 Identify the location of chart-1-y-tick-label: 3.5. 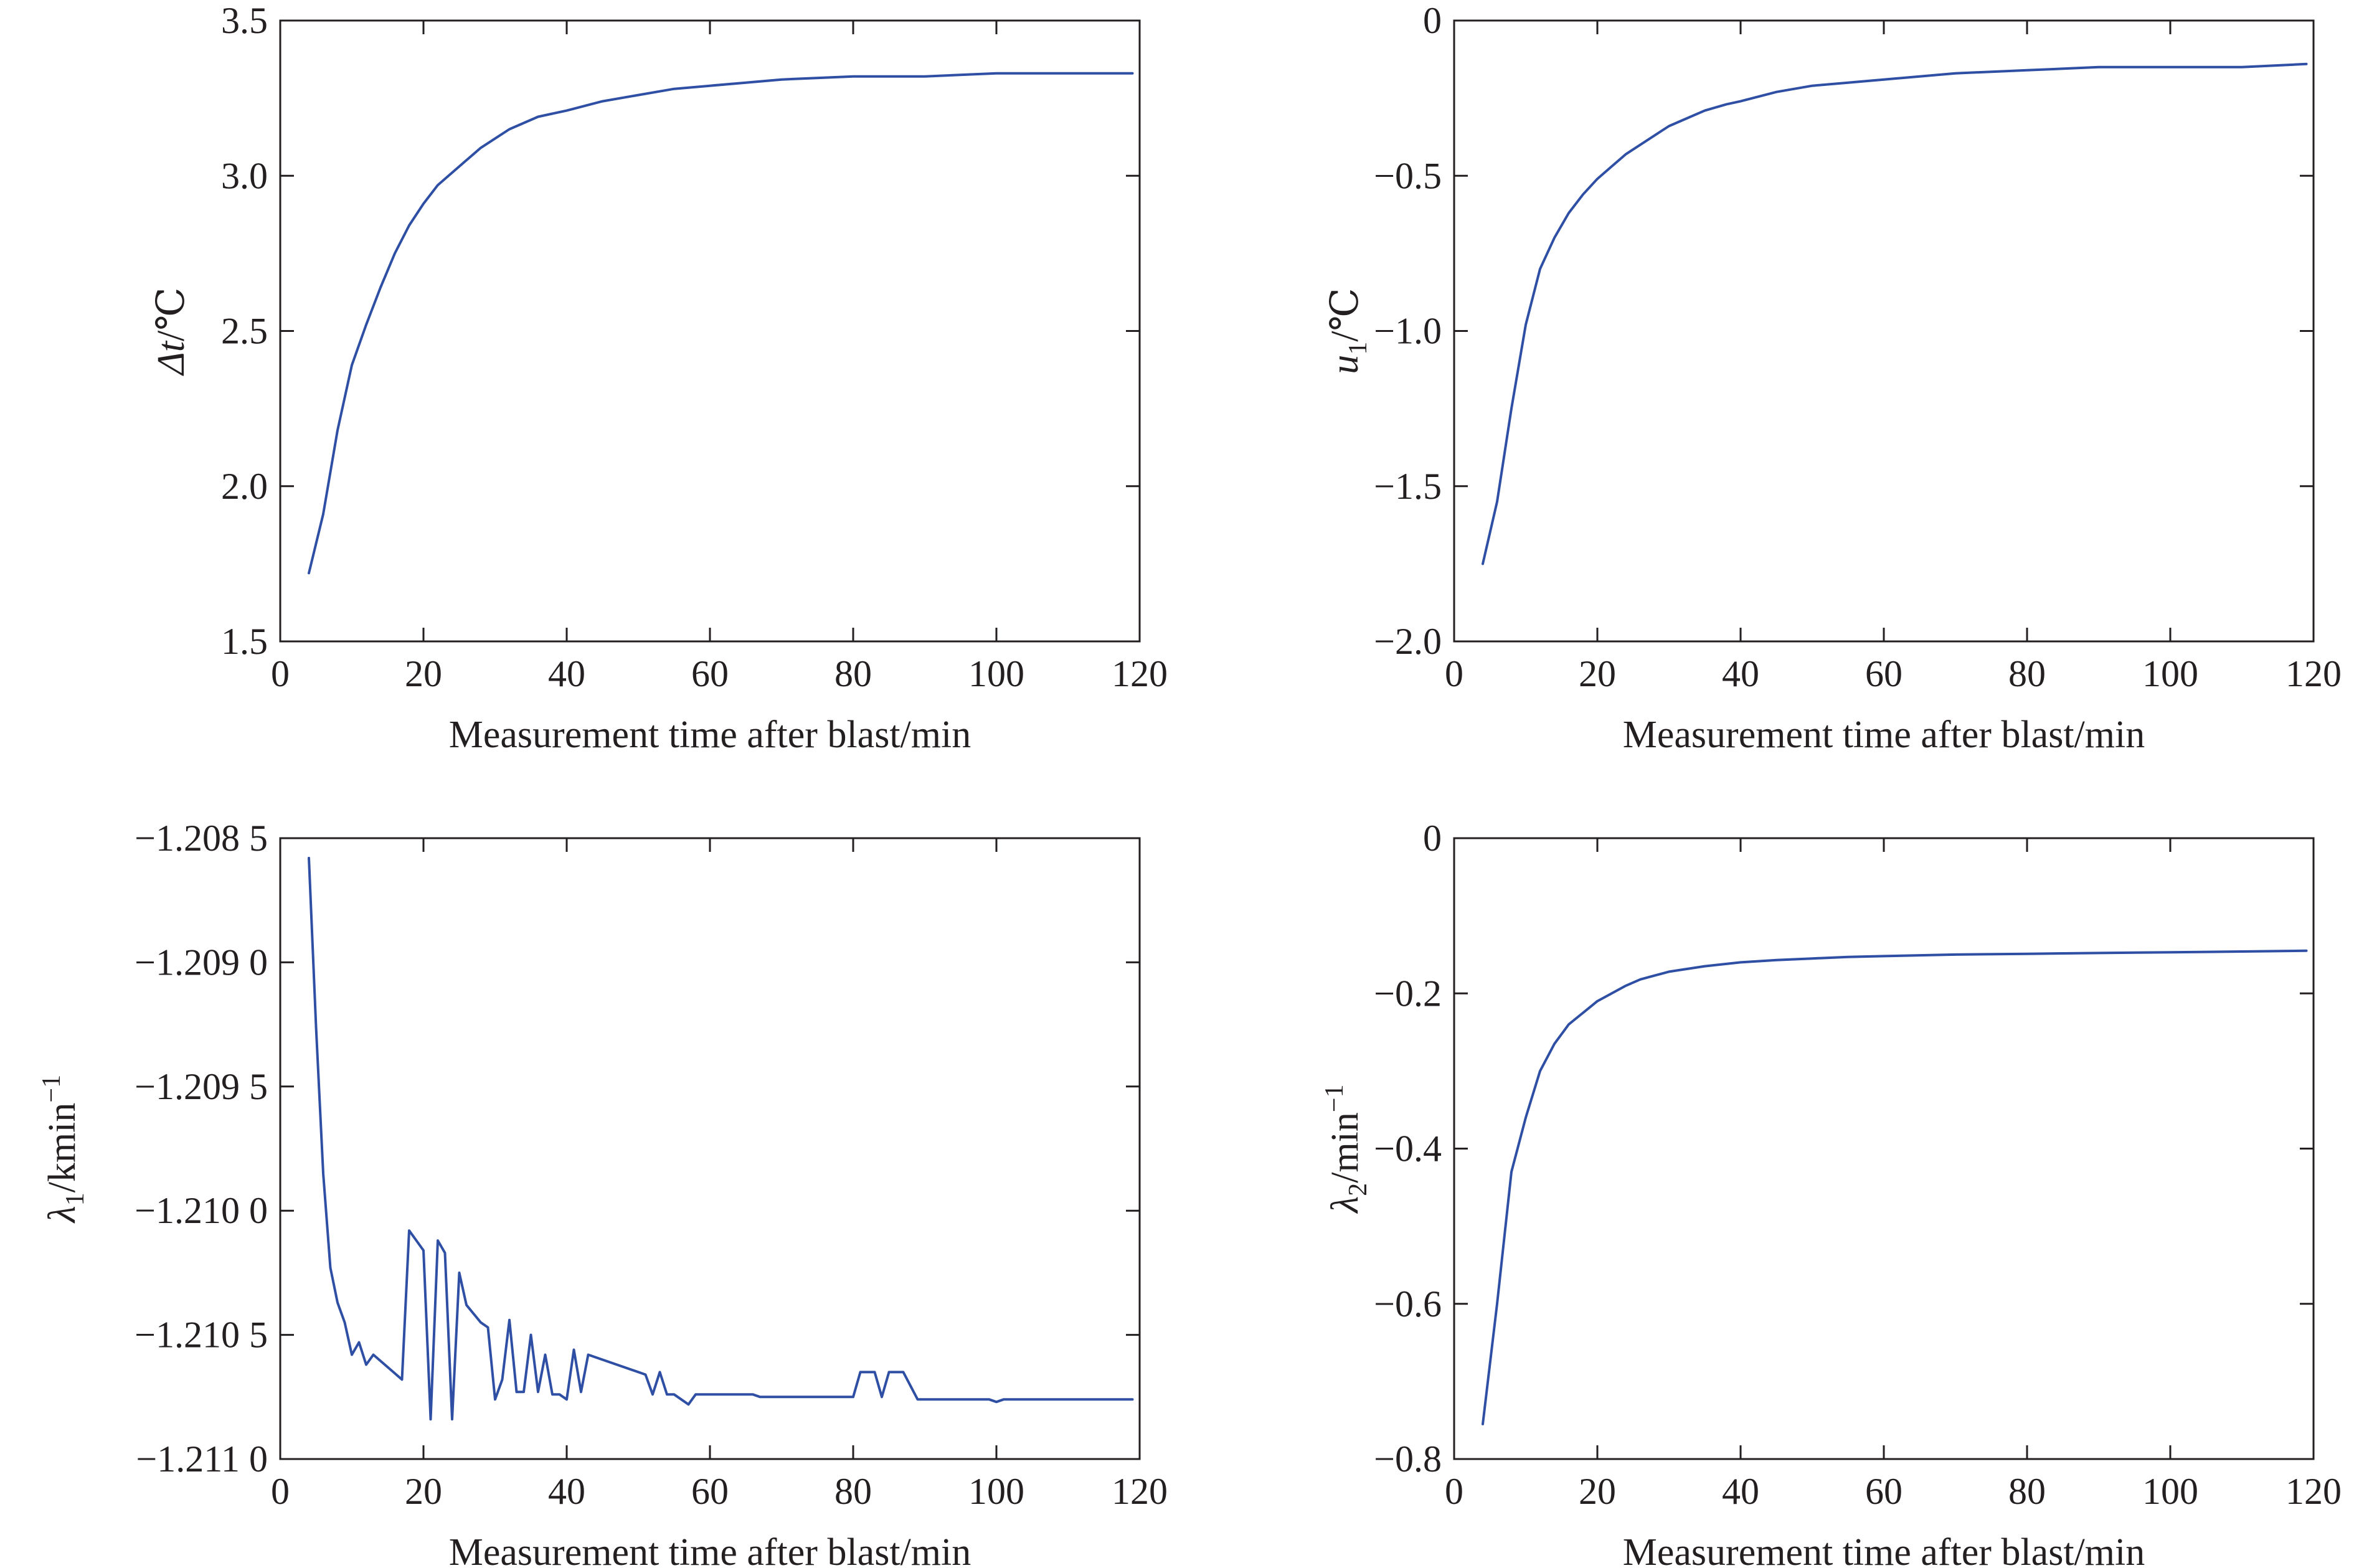
(244, 20).